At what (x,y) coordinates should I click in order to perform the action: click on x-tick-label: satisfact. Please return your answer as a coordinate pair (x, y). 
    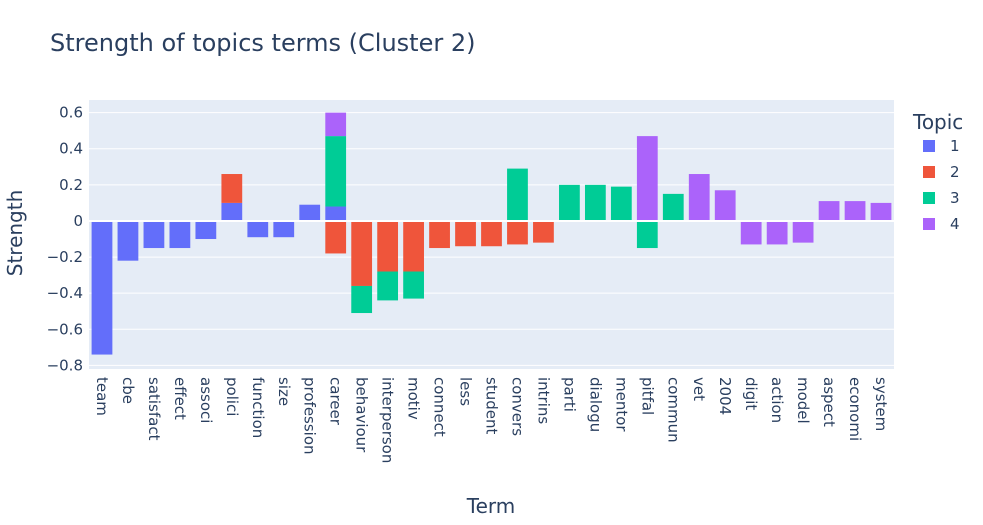
    Looking at the image, I should click on (154, 409).